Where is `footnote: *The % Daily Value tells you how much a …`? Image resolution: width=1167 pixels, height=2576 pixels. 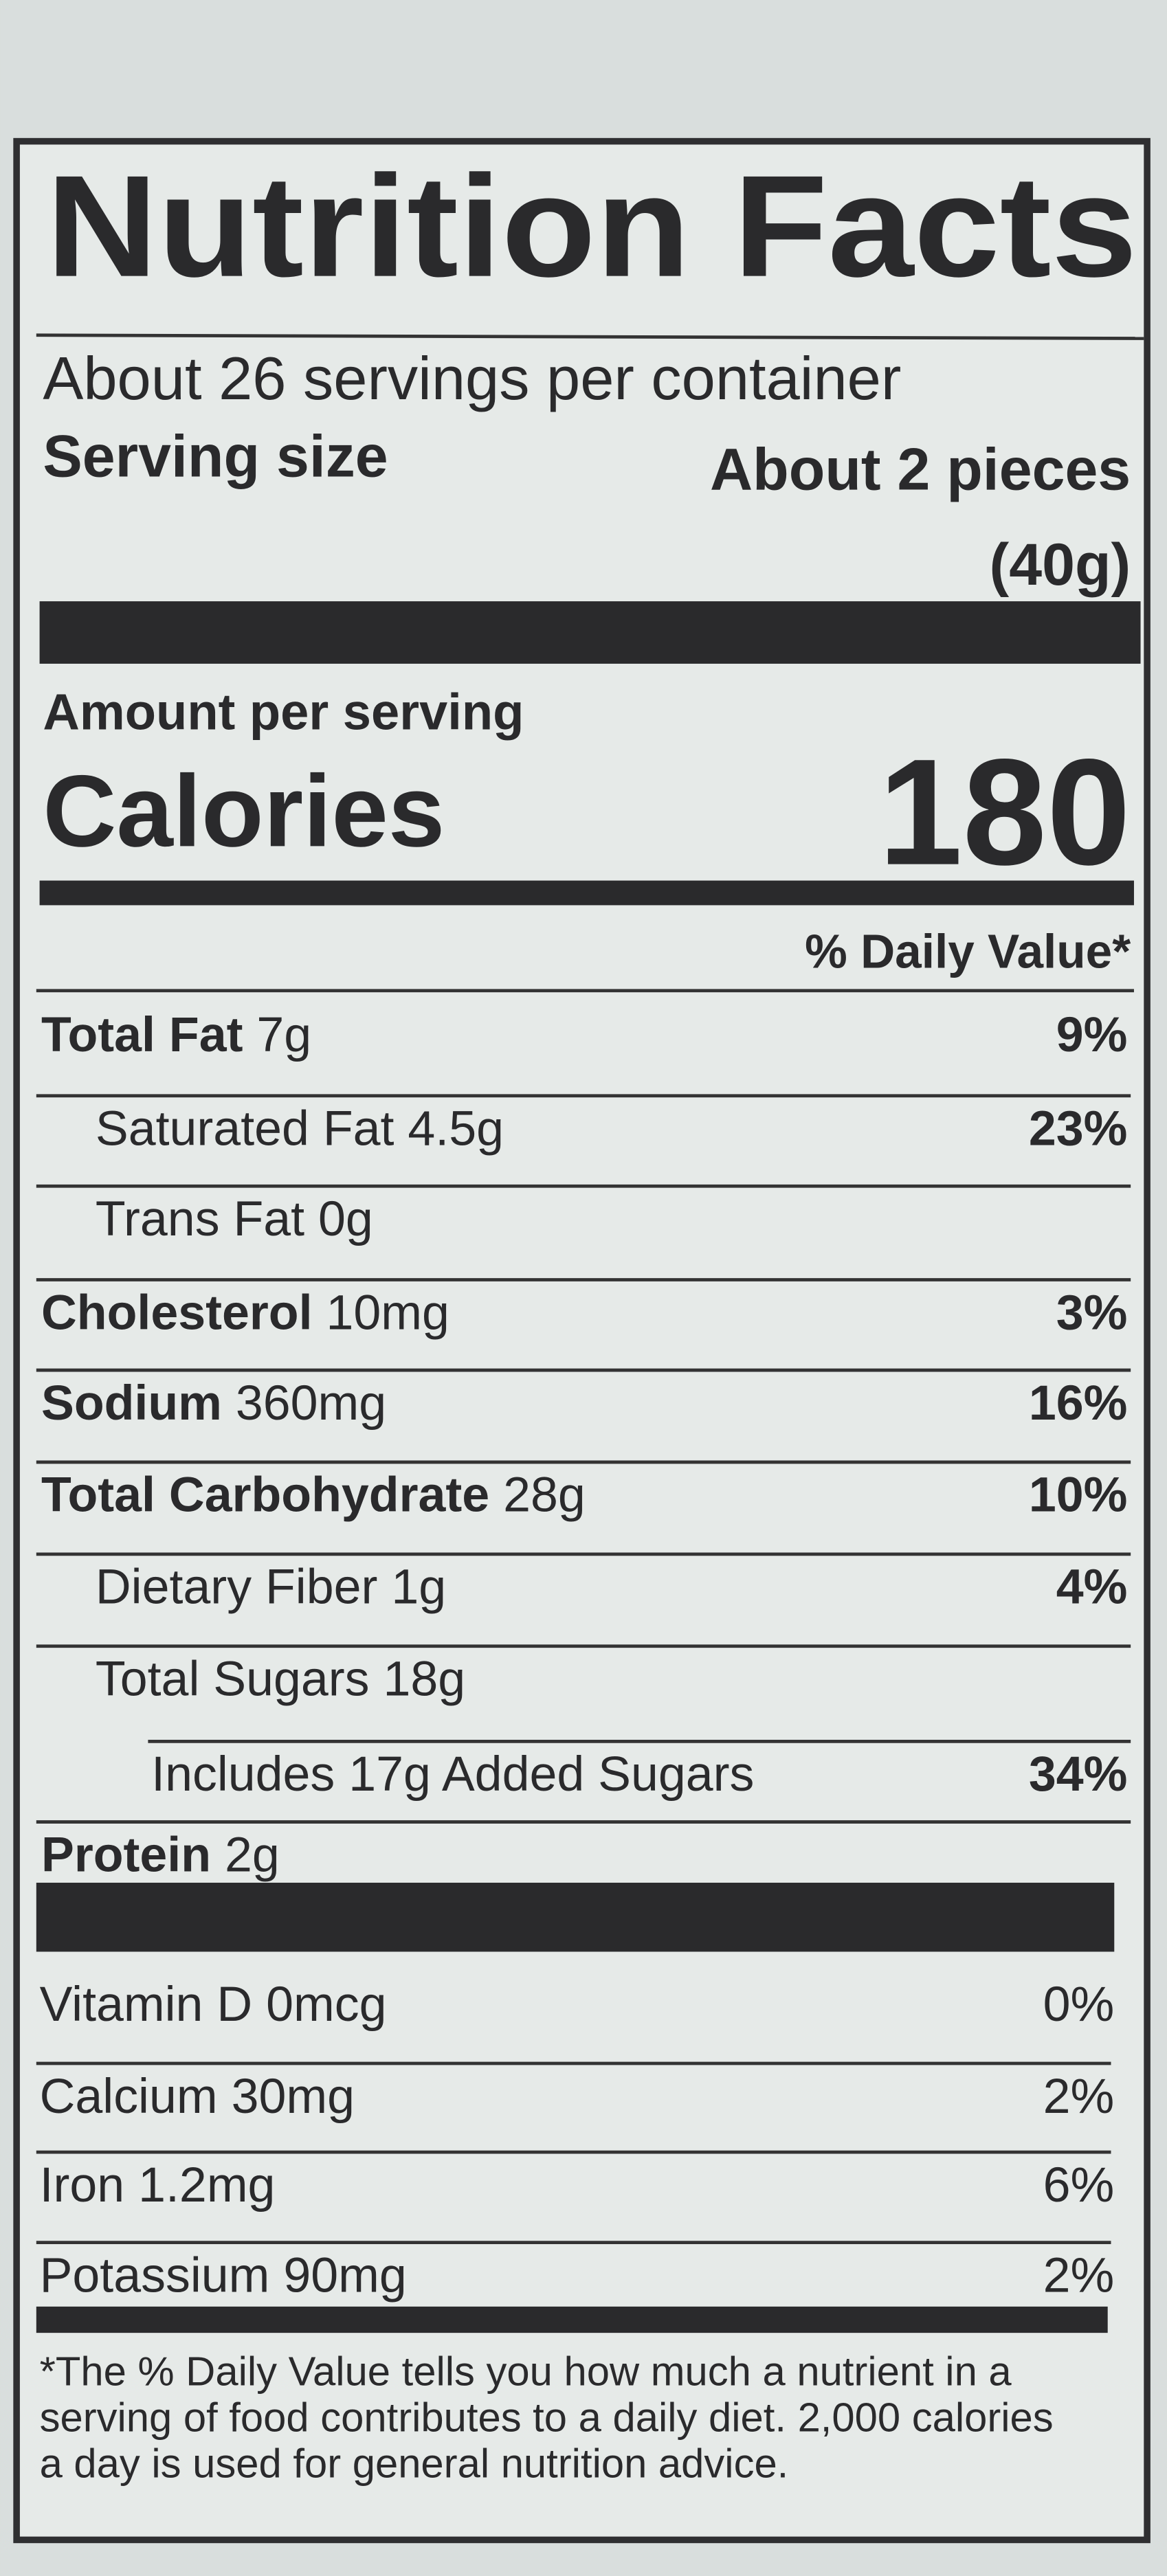
footnote: *The % Daily Value tells you how much a … is located at coordinates (547, 2418).